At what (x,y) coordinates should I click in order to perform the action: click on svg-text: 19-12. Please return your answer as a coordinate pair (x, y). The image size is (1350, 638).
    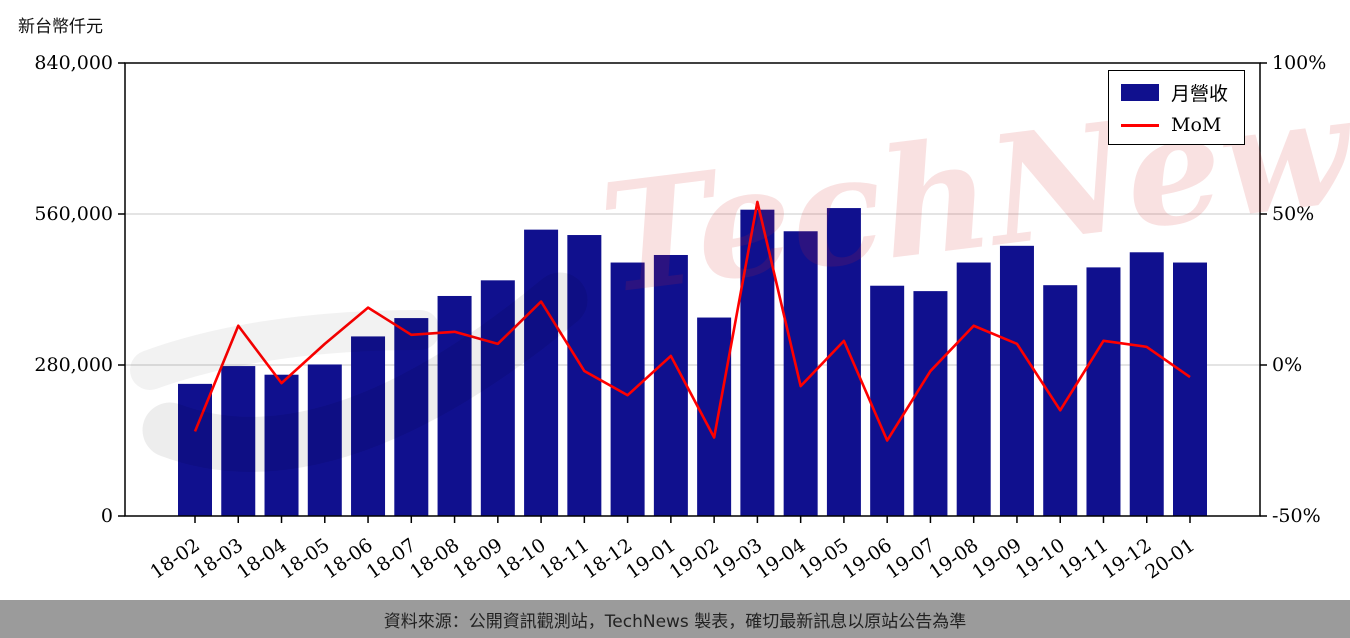
    Looking at the image, I should click on (1126, 558).